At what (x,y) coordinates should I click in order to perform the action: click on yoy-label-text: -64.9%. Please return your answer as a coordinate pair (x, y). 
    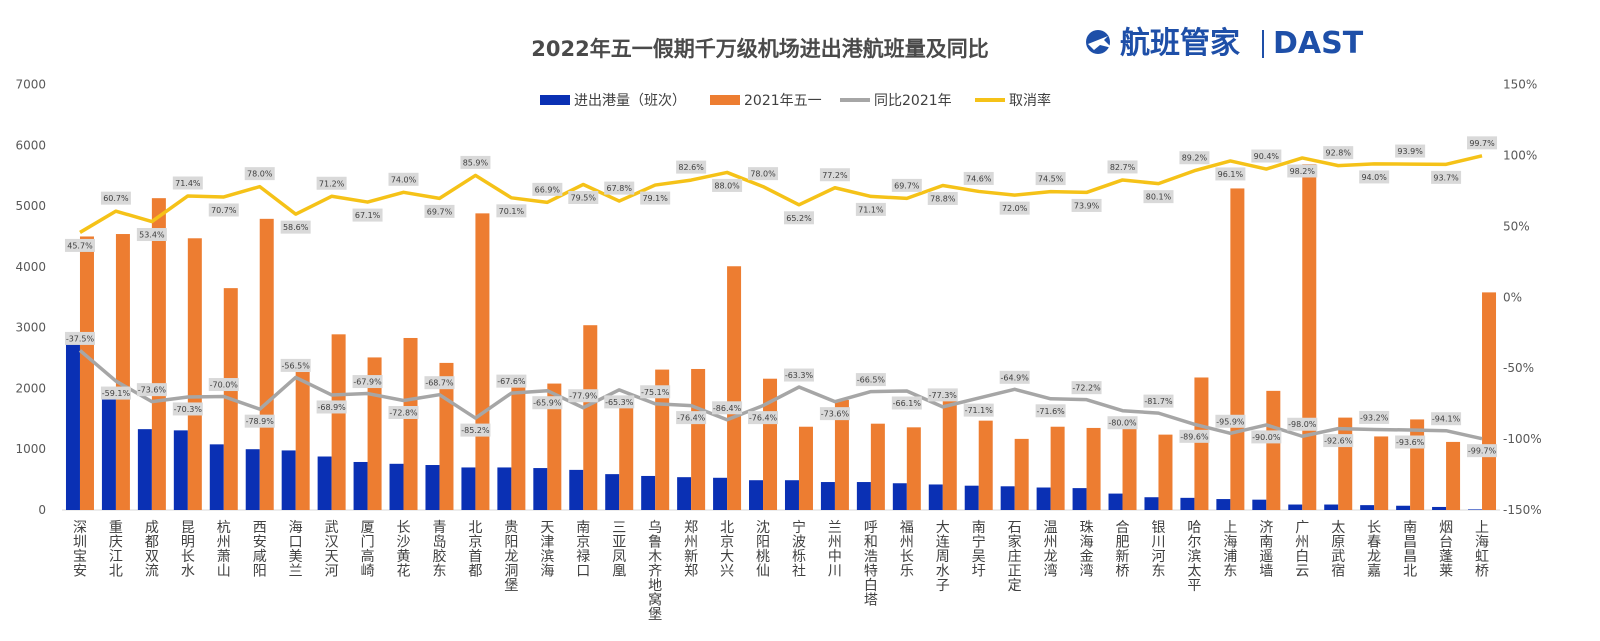
    Looking at the image, I should click on (1015, 377).